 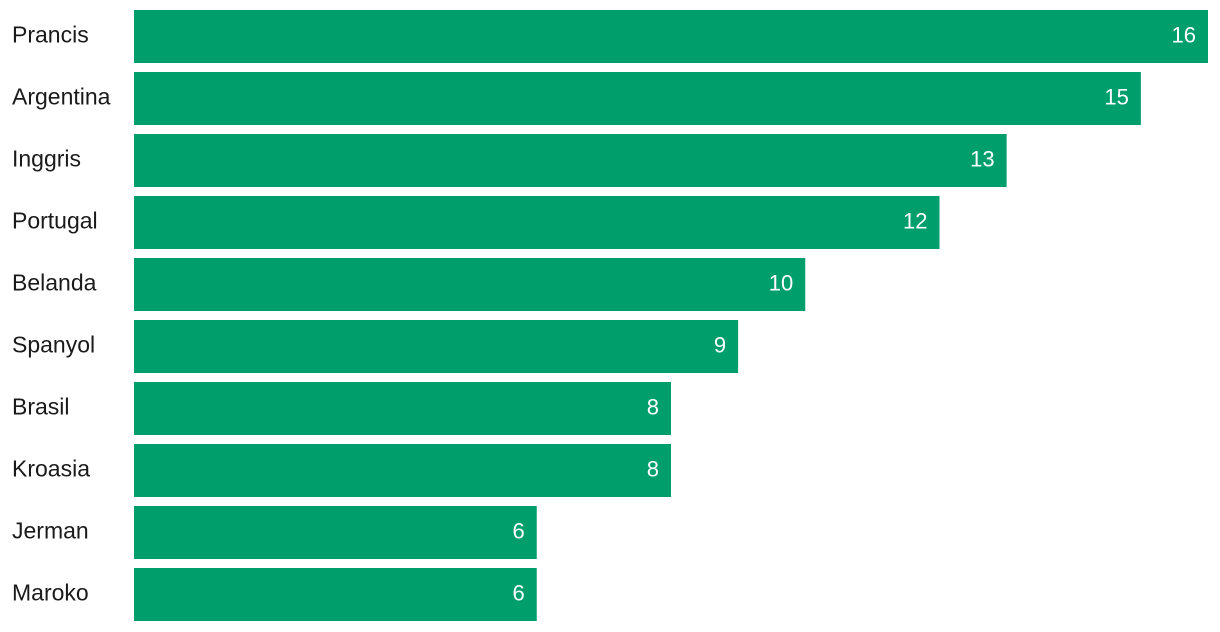 What do you see at coordinates (46, 159) in the screenshot?
I see `category-label: Inggris` at bounding box center [46, 159].